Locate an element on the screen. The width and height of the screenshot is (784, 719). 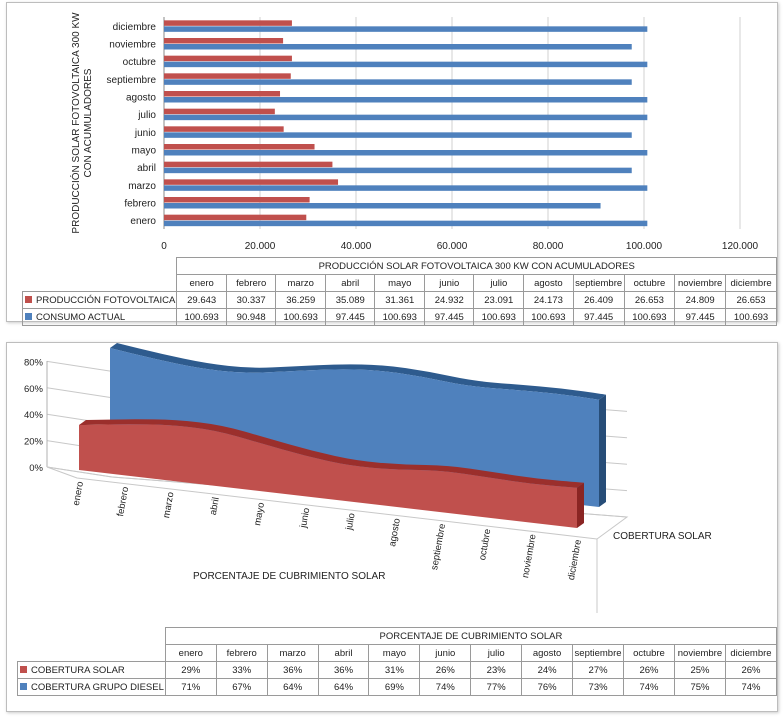
category-label: mayo is located at coordinates (259, 514).